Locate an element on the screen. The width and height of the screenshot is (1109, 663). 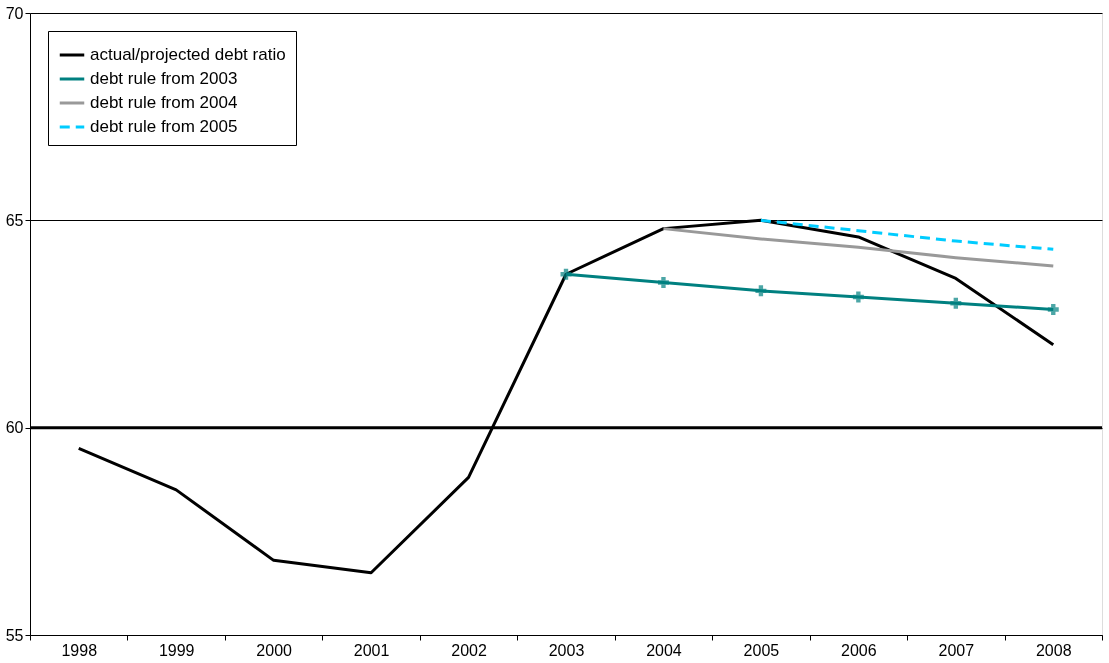
x-tick-label: 1999 is located at coordinates (176, 650).